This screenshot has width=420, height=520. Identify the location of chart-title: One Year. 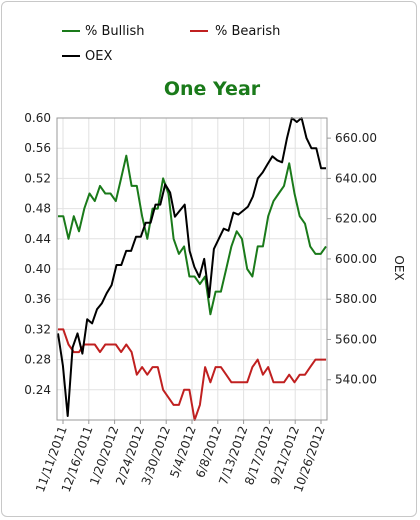
(212, 89).